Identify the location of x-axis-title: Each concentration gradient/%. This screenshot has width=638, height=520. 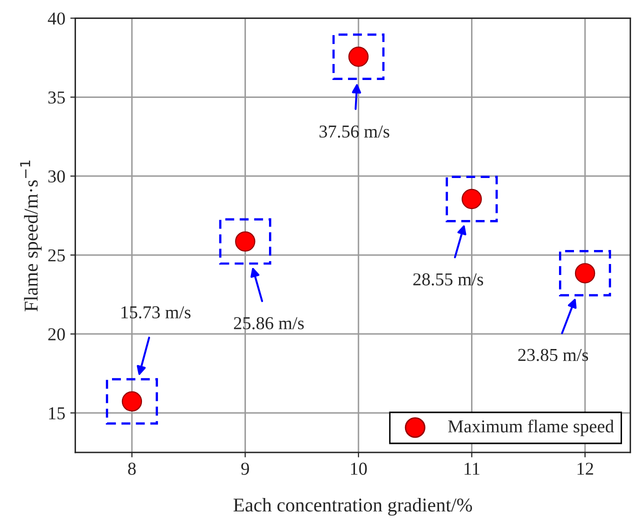
(353, 507).